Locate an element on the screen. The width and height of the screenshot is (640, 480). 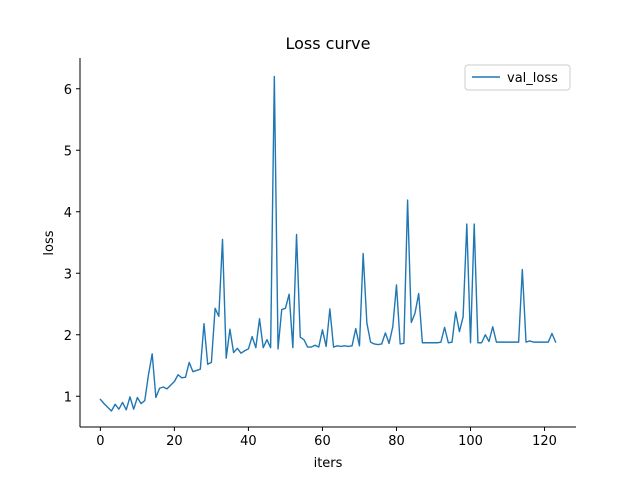
y-tick-label: 6 is located at coordinates (68, 90).